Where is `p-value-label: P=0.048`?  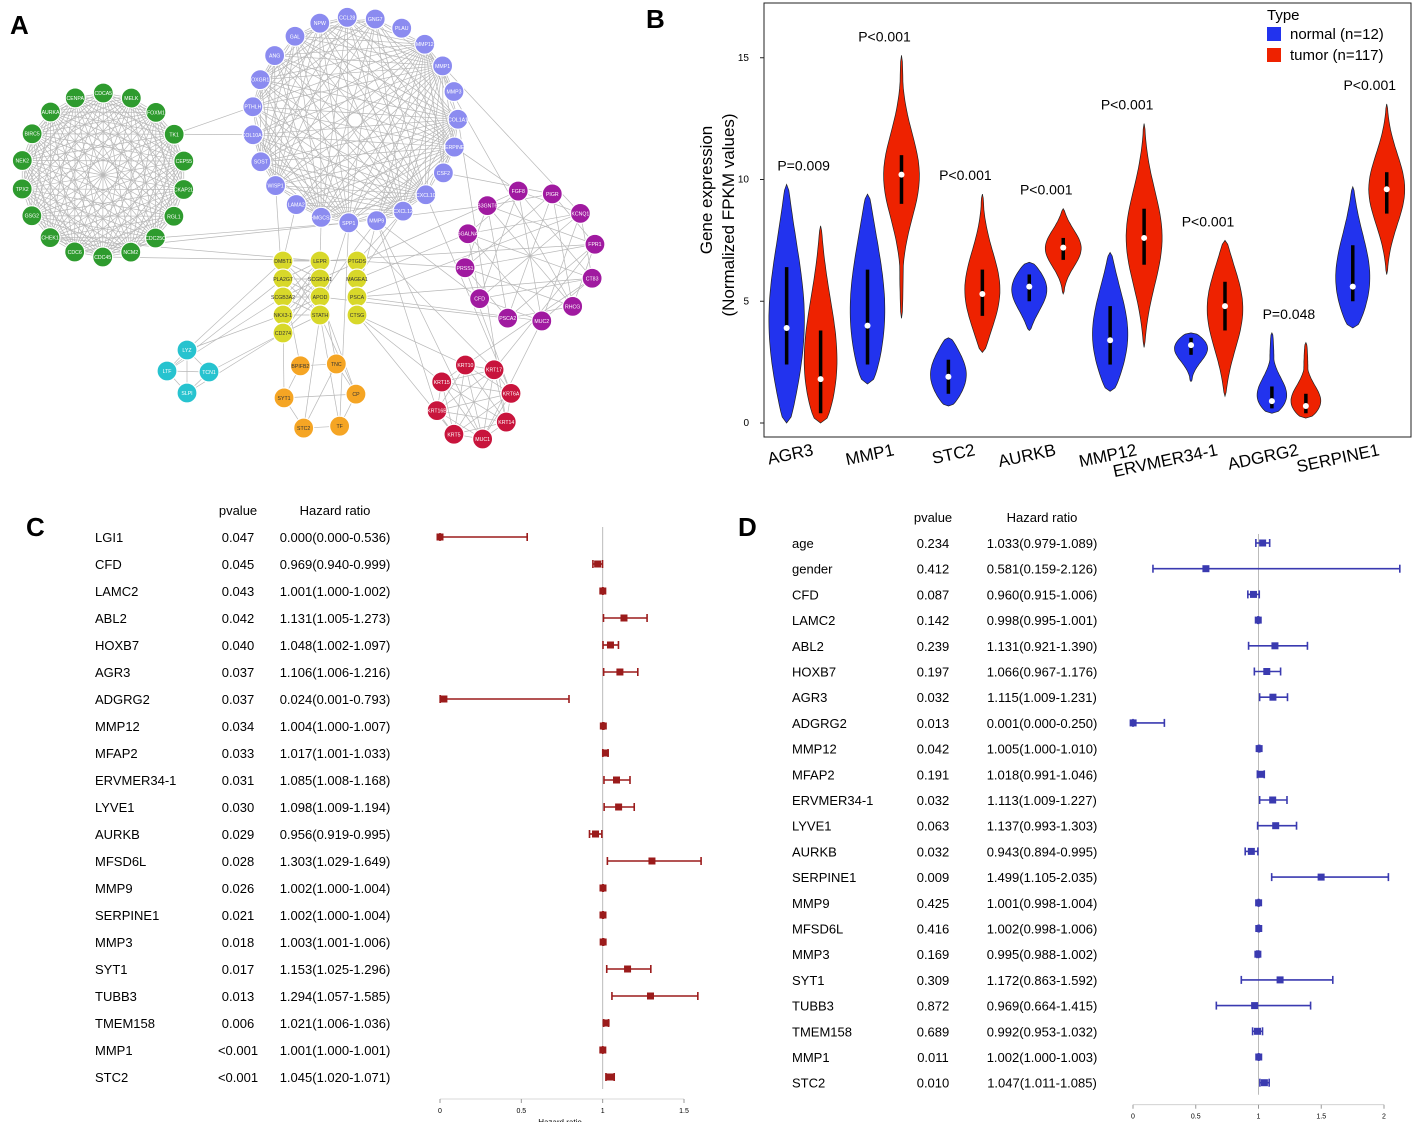
p-value-label: P=0.048 is located at coordinates (1289, 314).